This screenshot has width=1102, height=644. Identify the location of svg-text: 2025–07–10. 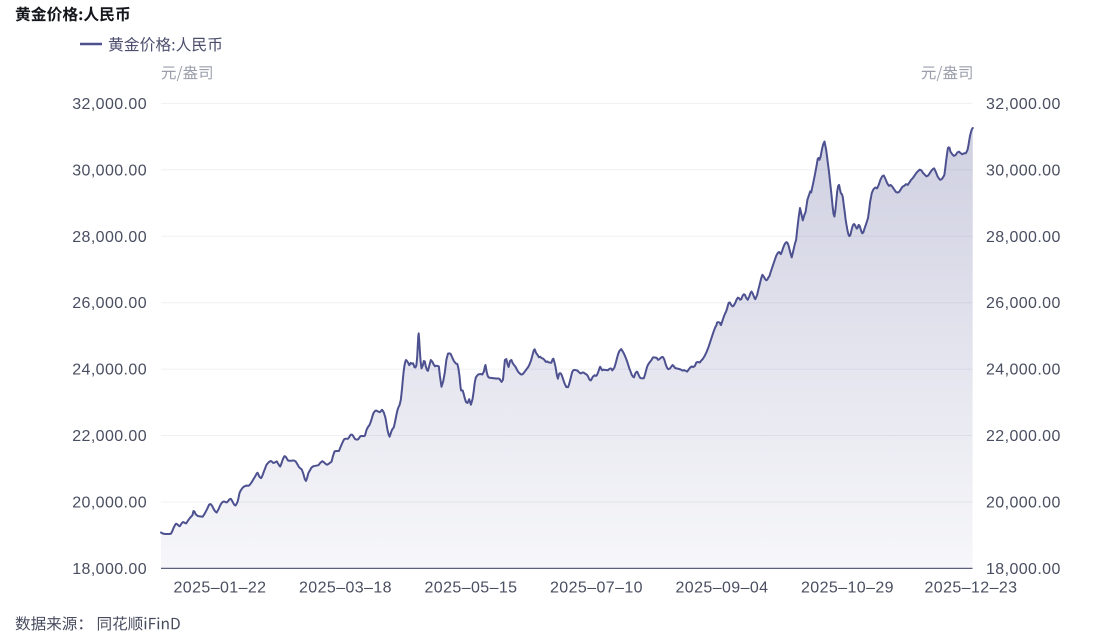
(596, 587).